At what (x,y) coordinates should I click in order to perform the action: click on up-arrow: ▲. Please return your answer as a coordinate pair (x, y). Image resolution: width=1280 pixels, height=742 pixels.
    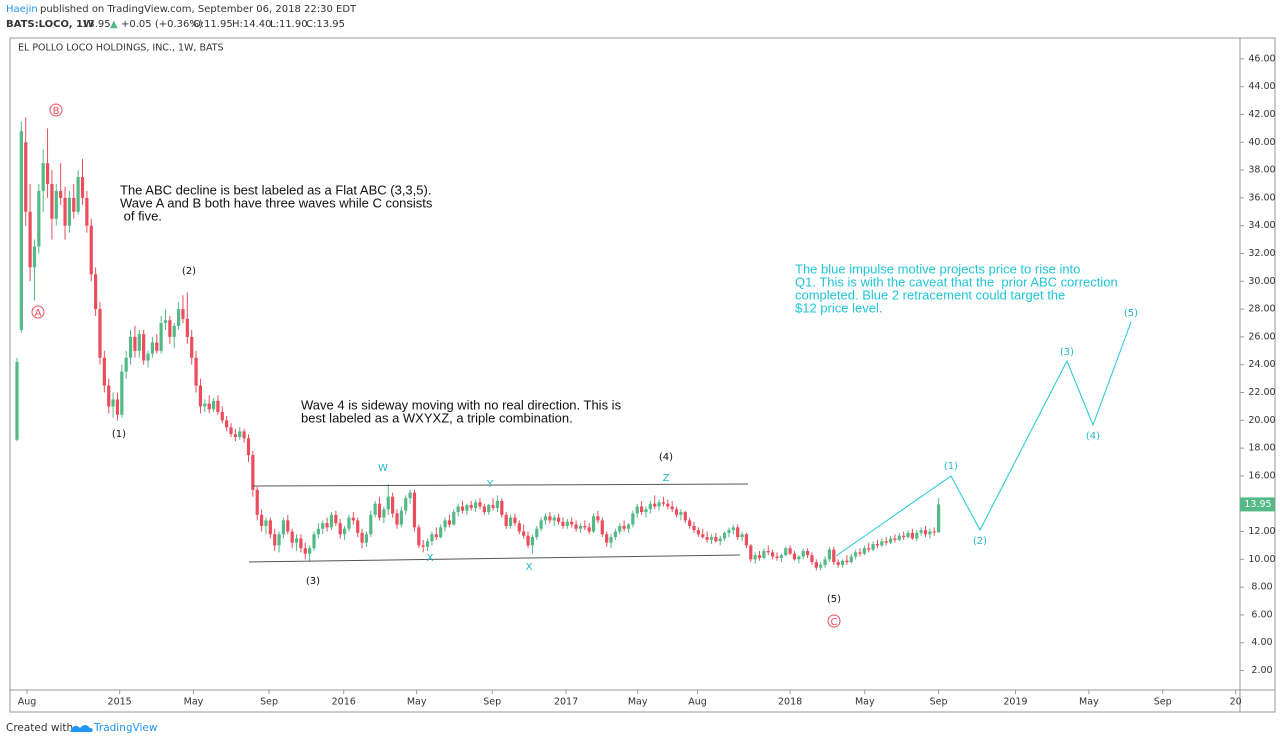
    Looking at the image, I should click on (114, 24).